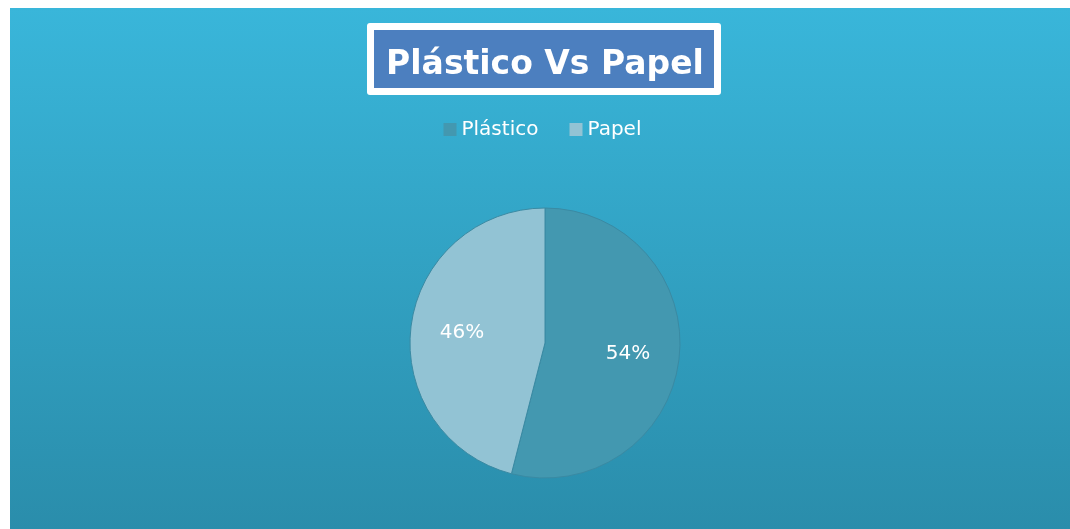 The image size is (1070, 529). I want to click on data-label: 46%, so click(462, 331).